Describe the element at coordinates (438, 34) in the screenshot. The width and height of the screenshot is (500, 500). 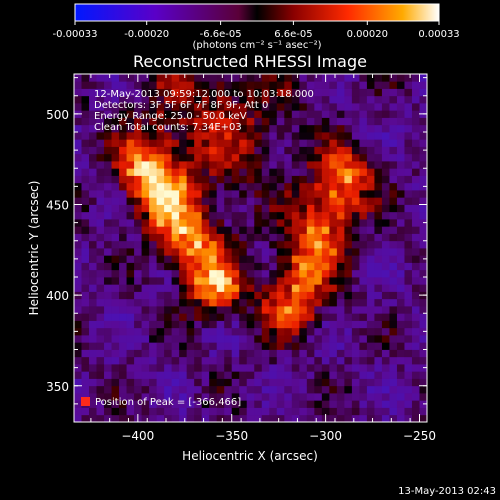
I see `colorbar-tick-label: 0.00033` at that location.